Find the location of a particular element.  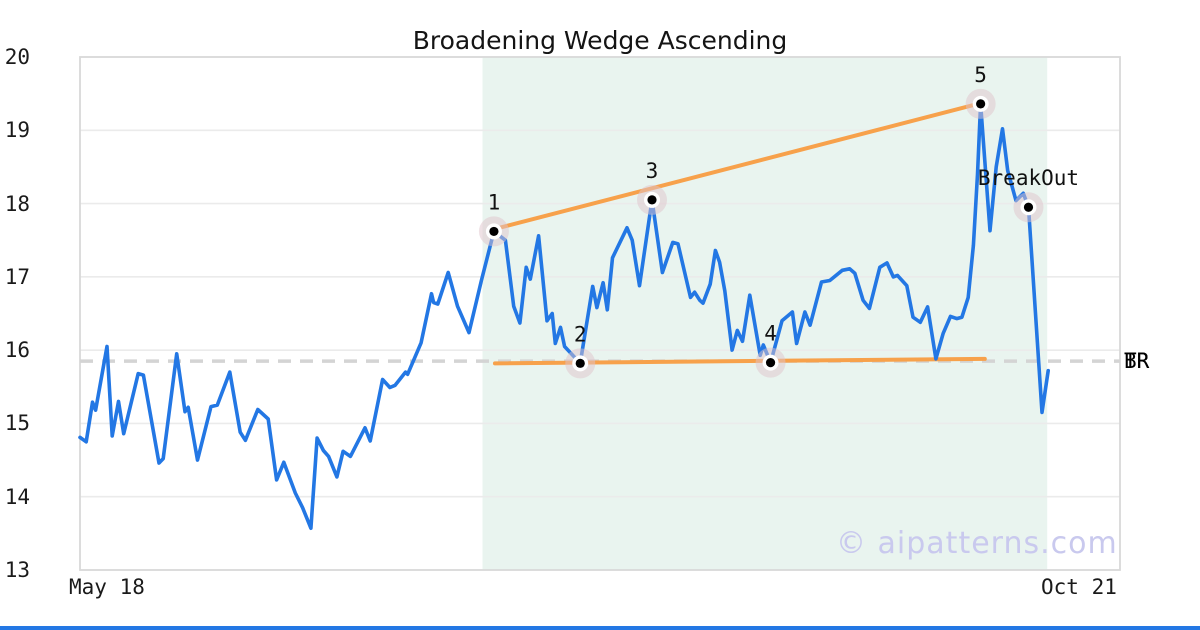

y-tick-label: 14 is located at coordinates (17, 496).